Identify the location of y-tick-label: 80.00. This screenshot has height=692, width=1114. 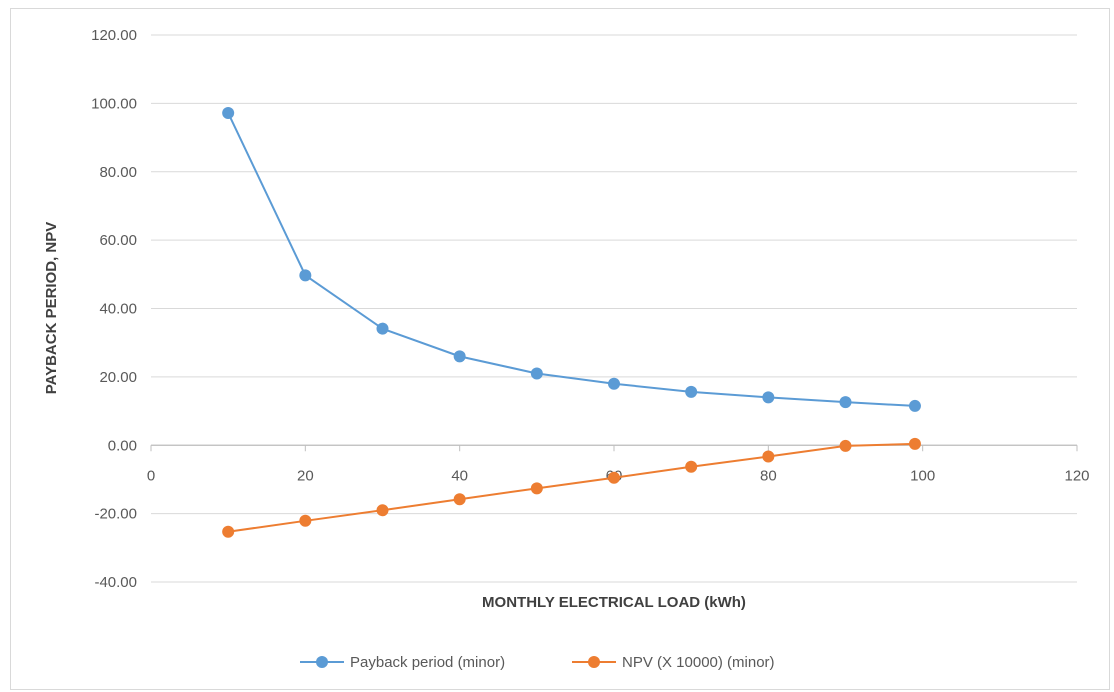
(118, 172).